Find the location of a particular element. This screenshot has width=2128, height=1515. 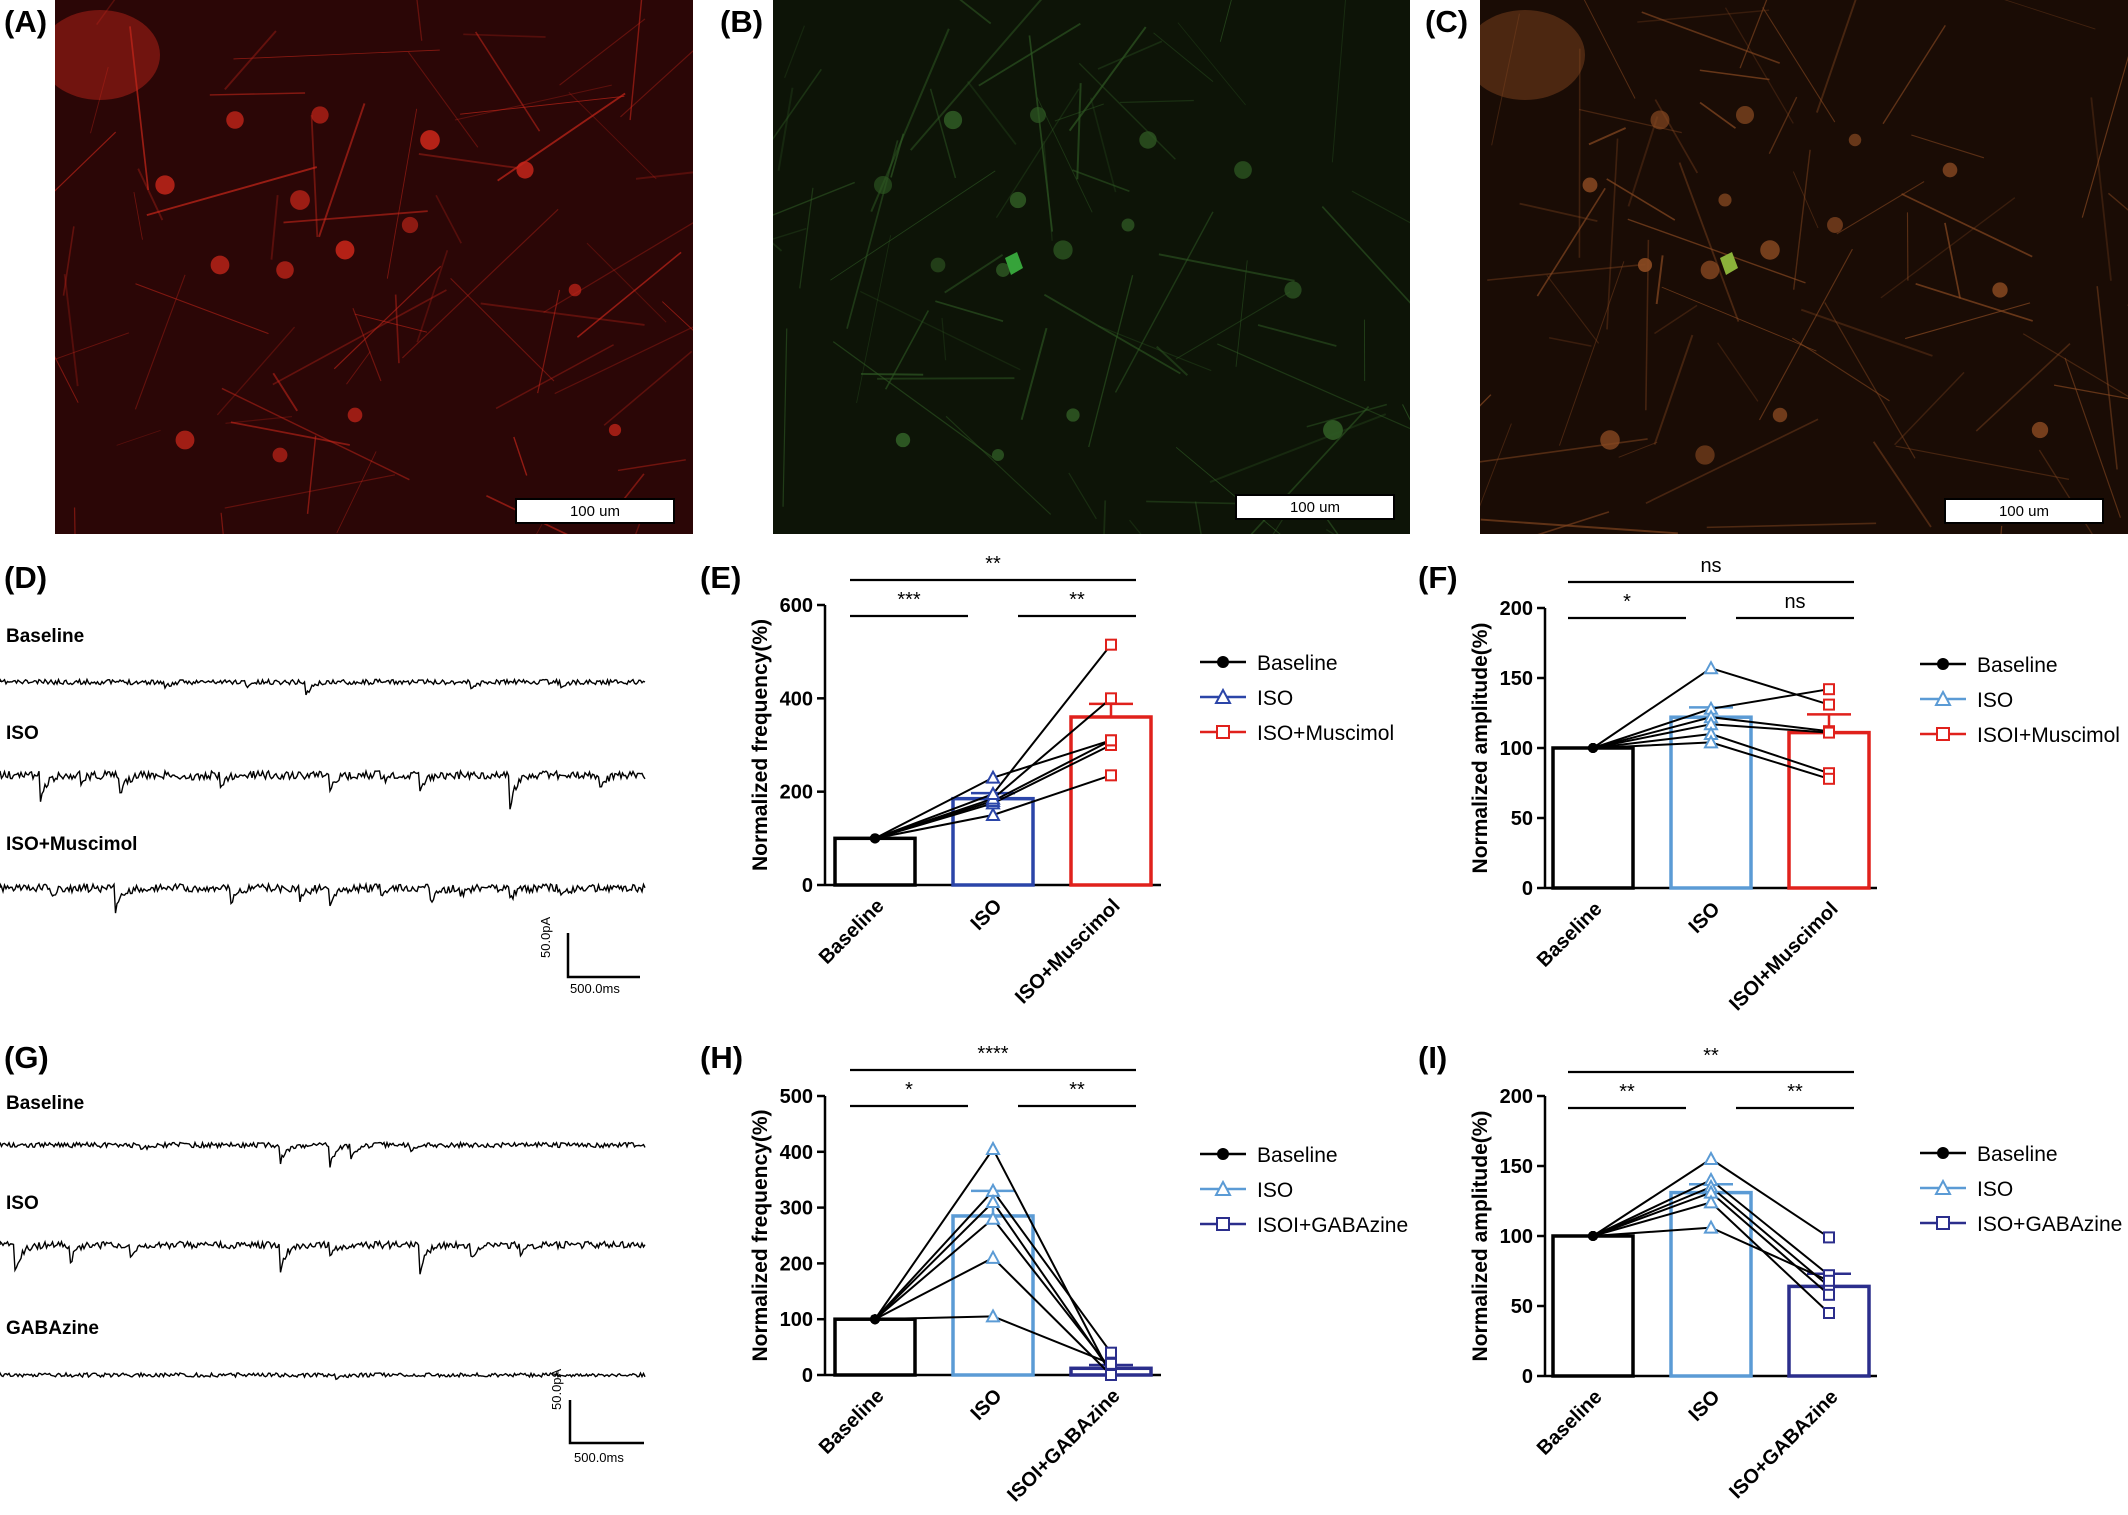

legend-label: ISO+Muscimol is located at coordinates (1325, 733).